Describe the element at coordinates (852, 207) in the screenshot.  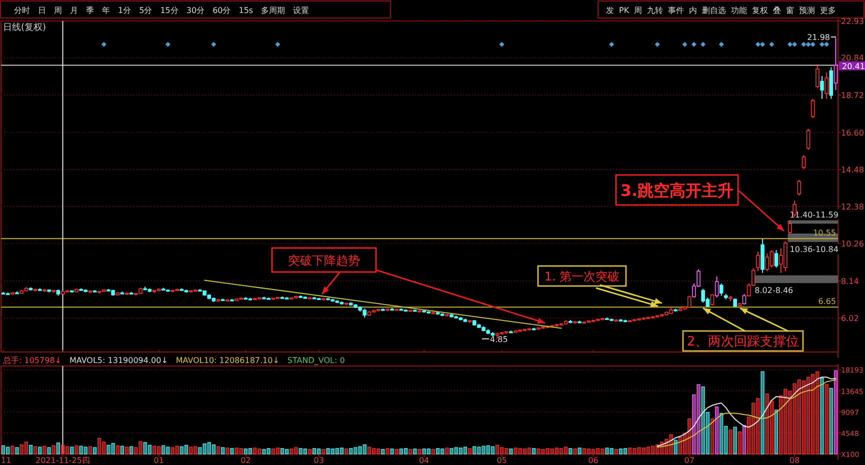
I see `y-tick-label: 12.38` at that location.